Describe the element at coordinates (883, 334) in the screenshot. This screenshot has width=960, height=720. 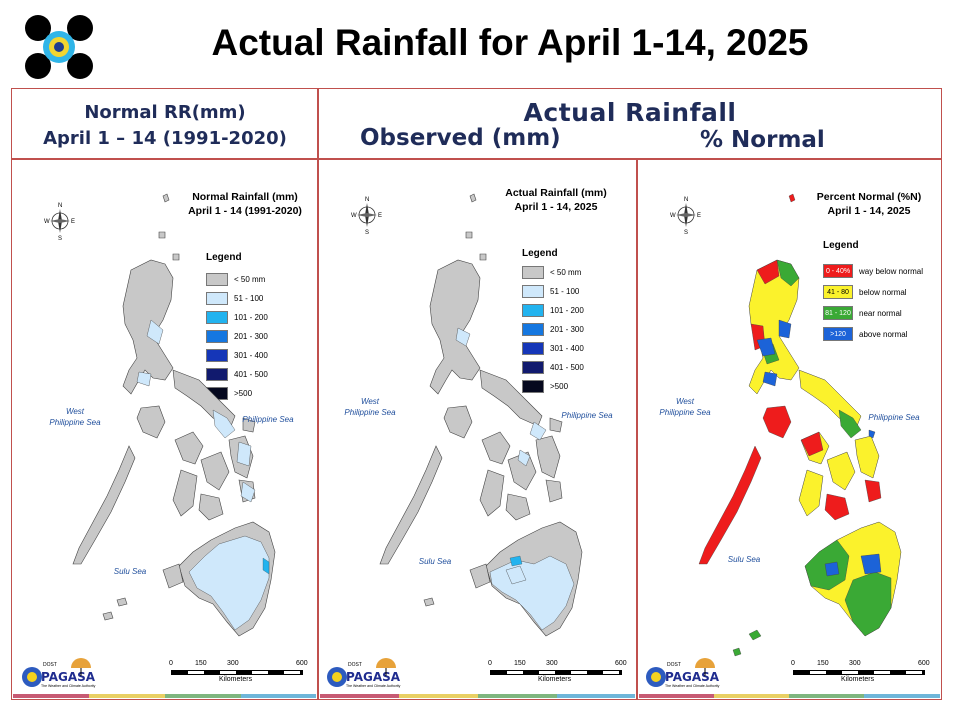
I see `legend-label: above normal` at that location.